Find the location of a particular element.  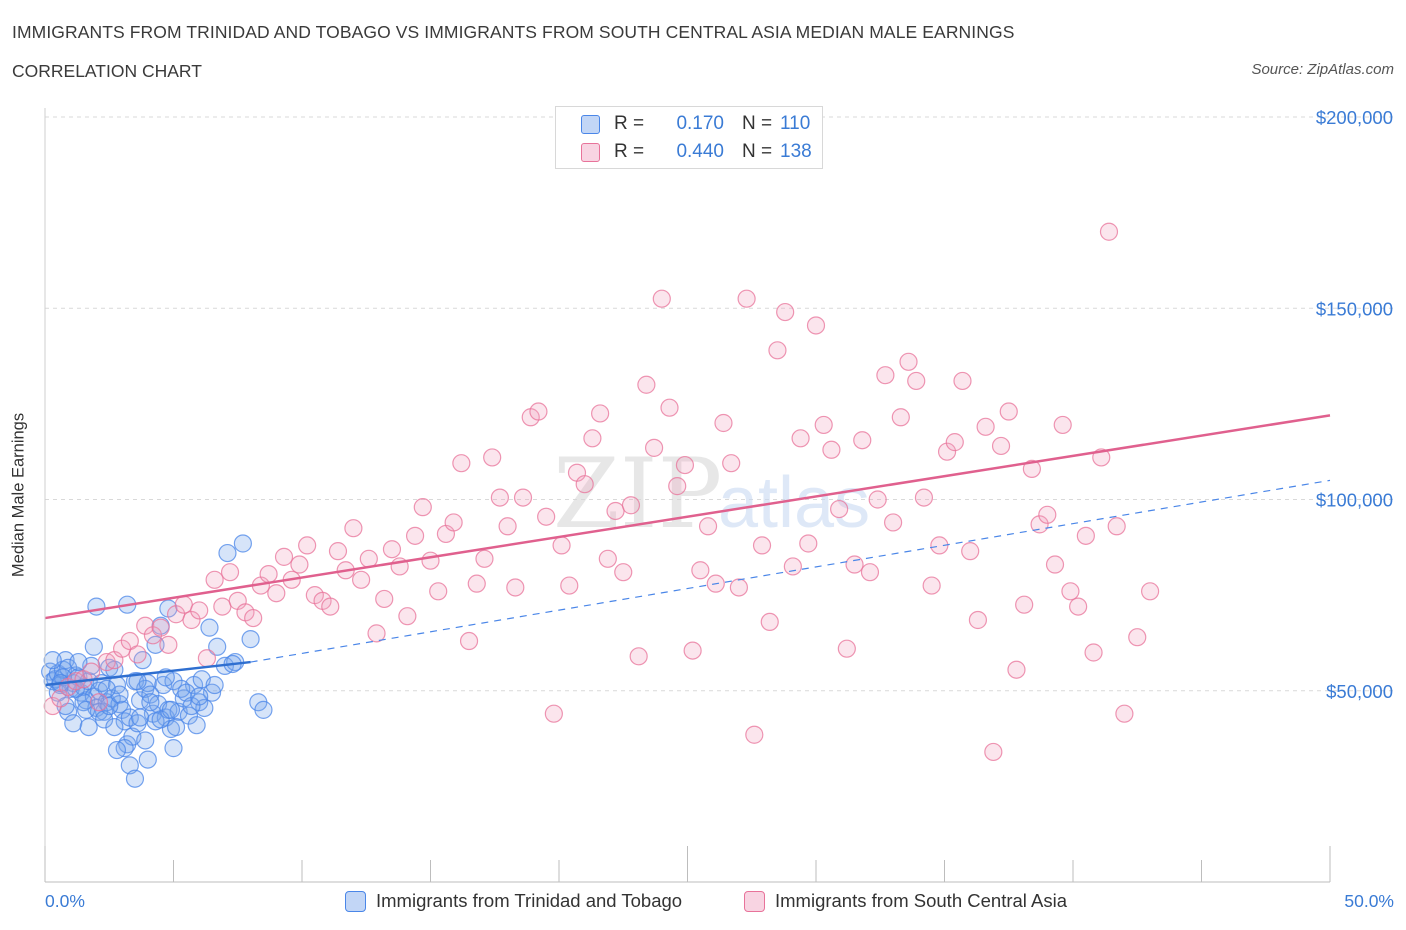

series-trinidad-tobago-points is located at coordinates (157, 661).